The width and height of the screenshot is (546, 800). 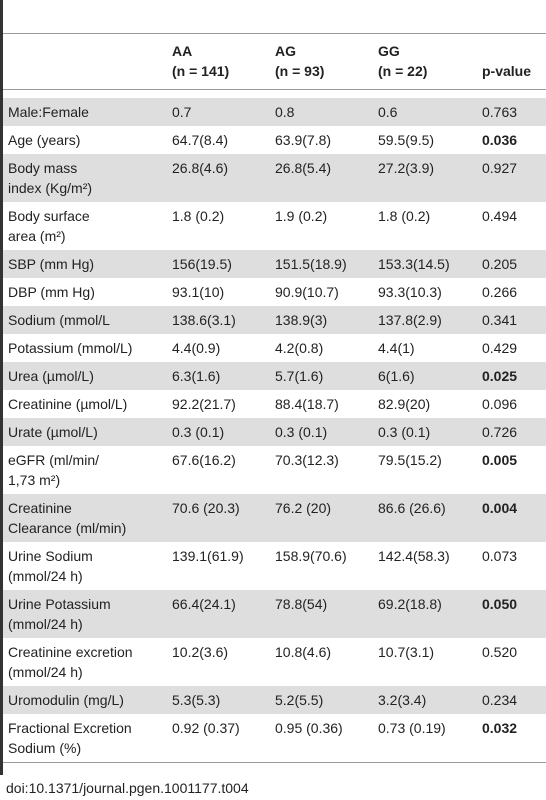 What do you see at coordinates (412, 728) in the screenshot?
I see `value-cell: 0.73 (0.19)` at bounding box center [412, 728].